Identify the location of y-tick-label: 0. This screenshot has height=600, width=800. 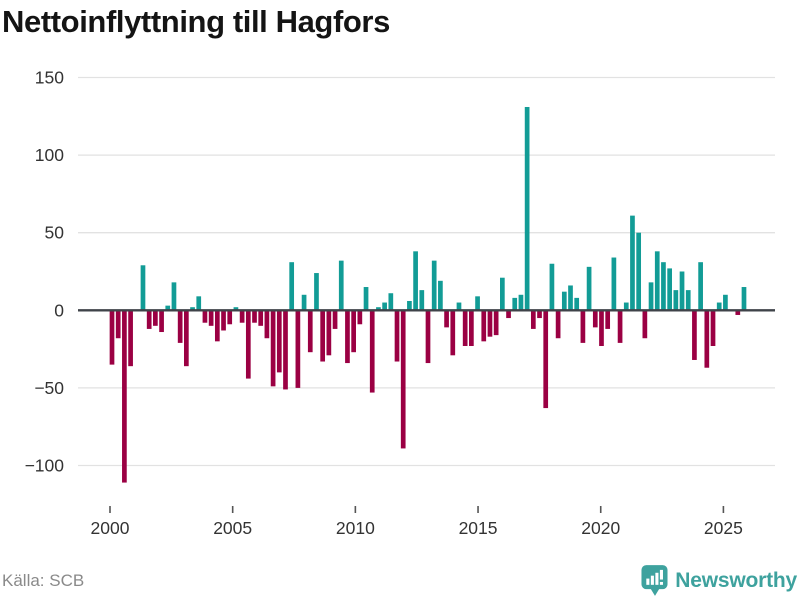
(59, 310).